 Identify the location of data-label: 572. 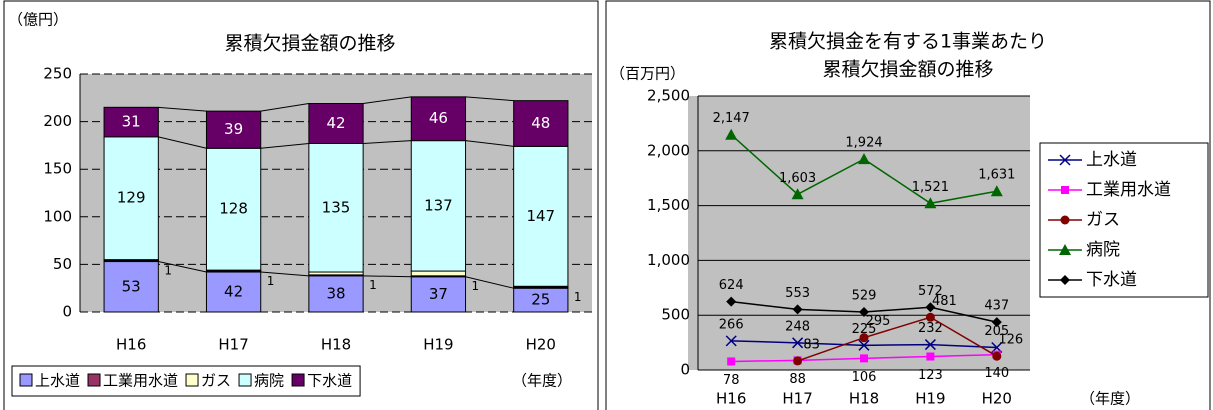
(930, 291).